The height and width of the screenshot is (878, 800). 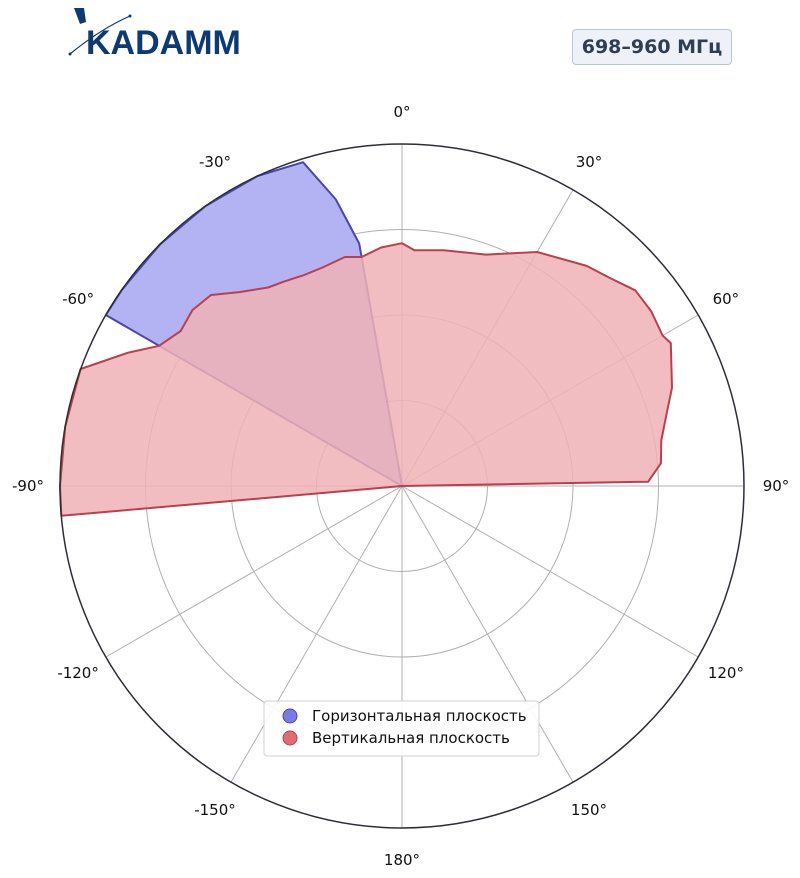 I want to click on angular-tick-label: -60°, so click(x=78, y=299).